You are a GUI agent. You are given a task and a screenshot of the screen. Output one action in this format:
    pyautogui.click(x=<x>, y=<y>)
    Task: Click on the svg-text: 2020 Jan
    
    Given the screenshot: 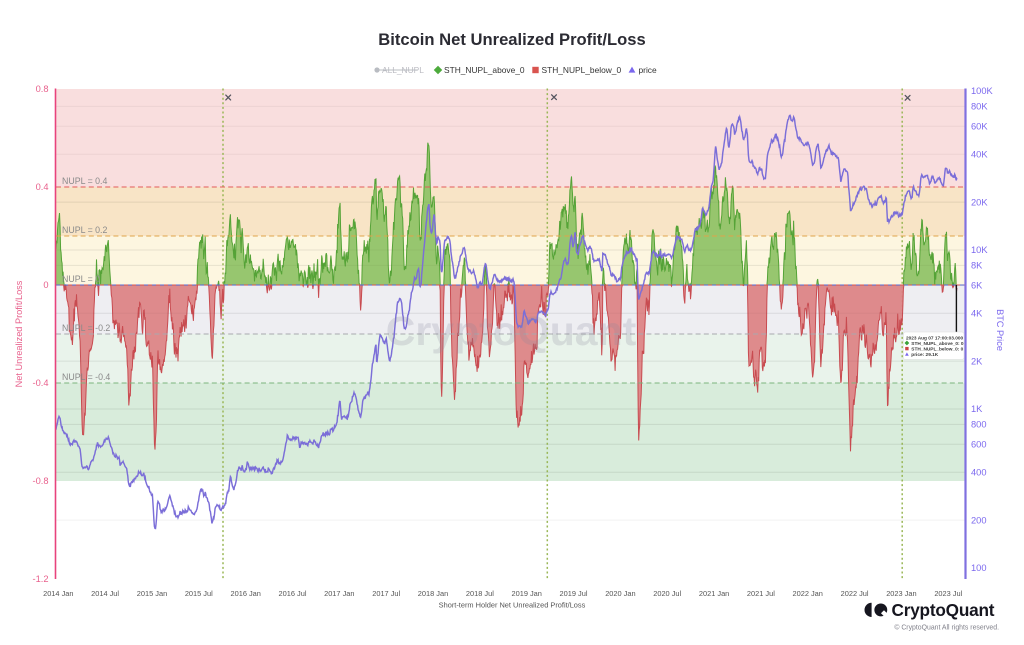 What is the action you would take?
    pyautogui.click(x=620, y=593)
    